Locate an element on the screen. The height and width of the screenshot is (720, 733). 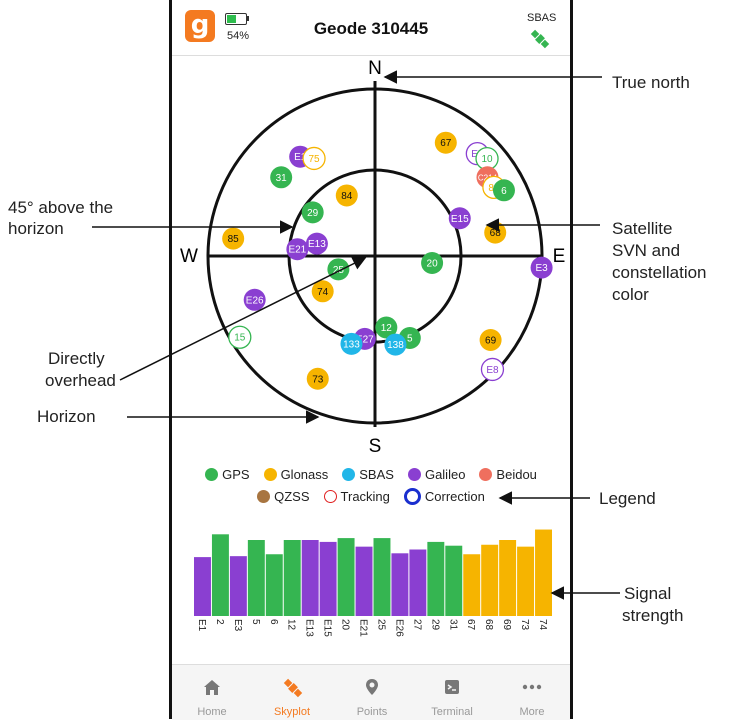
tab-points-label: Points is located at coordinates (372, 712).